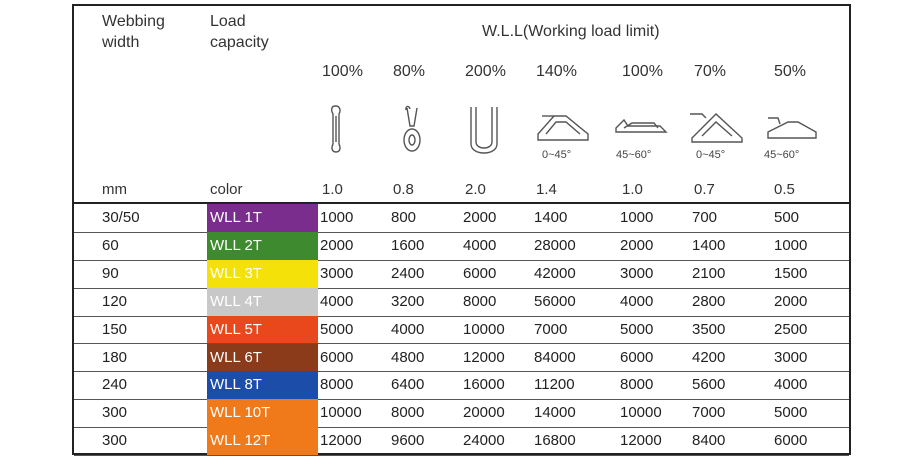  What do you see at coordinates (546, 189) in the screenshot?
I see `mode-factor: 1.4` at bounding box center [546, 189].